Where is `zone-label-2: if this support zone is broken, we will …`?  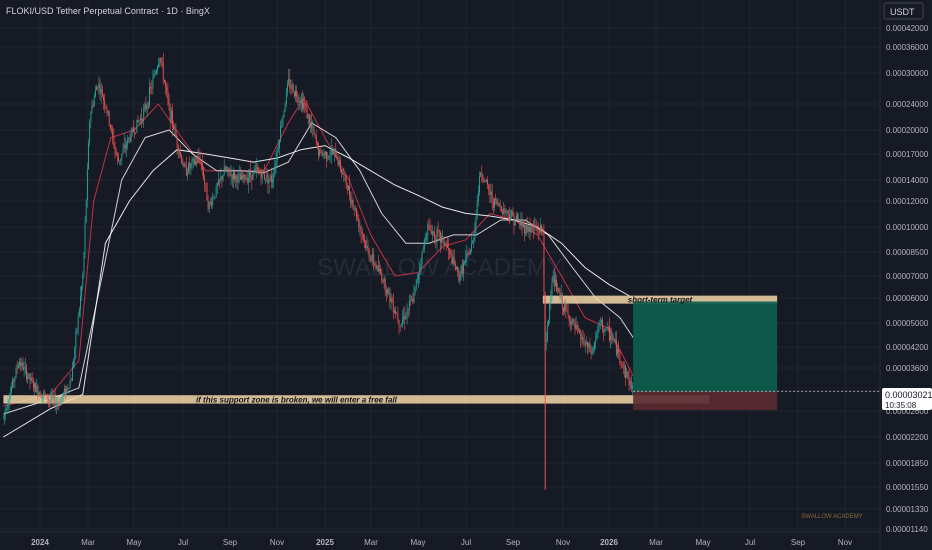
zone-label-2: if this support zone is broken, we will … is located at coordinates (297, 399).